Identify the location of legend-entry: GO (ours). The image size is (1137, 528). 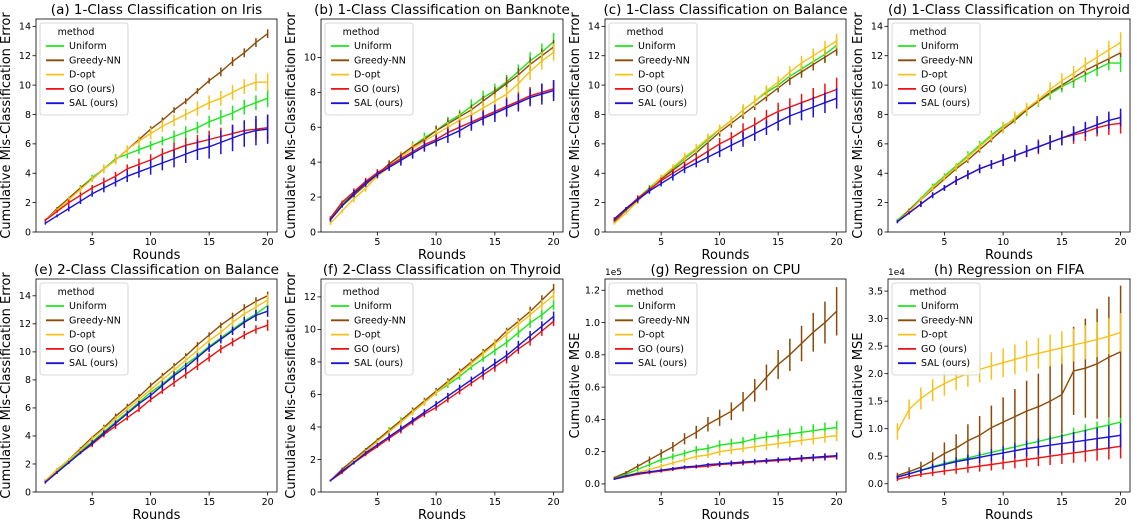
(92, 89).